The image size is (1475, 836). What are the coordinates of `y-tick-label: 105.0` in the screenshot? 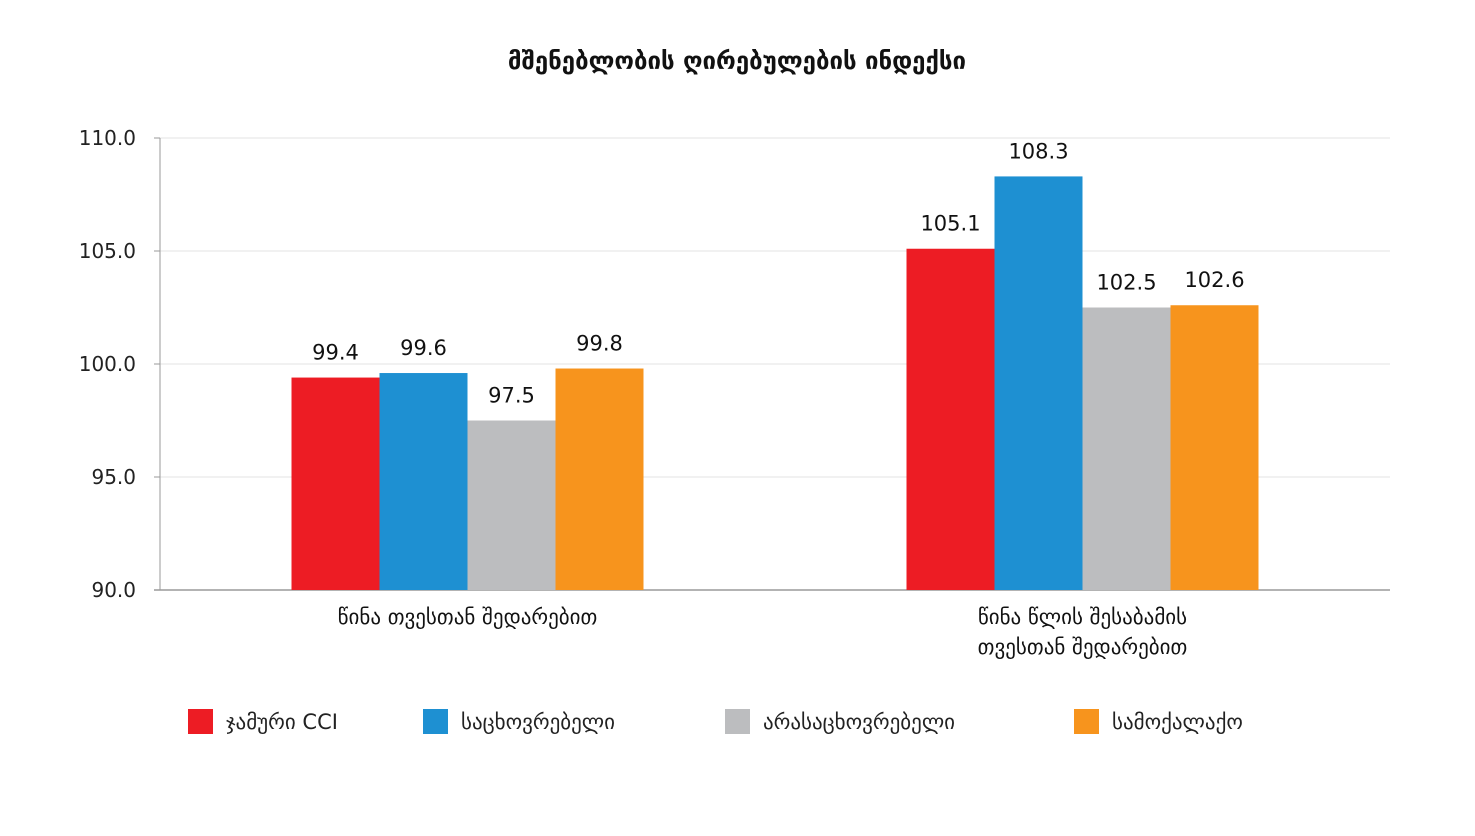 It's located at (107, 251).